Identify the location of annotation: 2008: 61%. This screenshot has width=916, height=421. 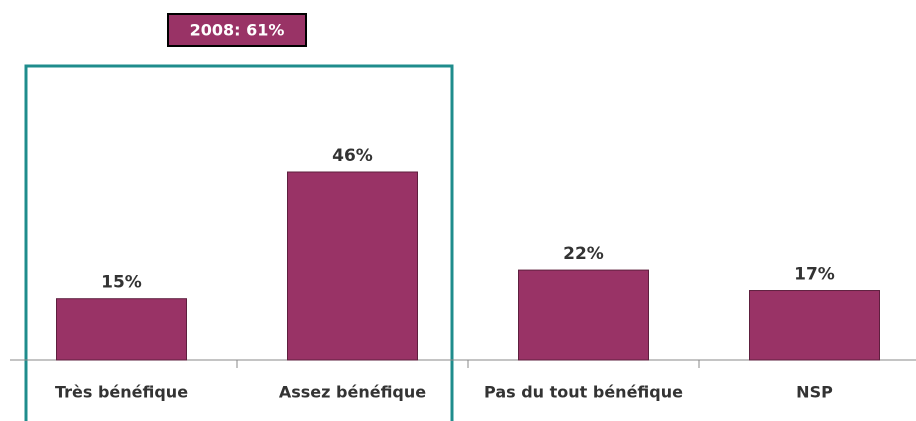
(237, 30).